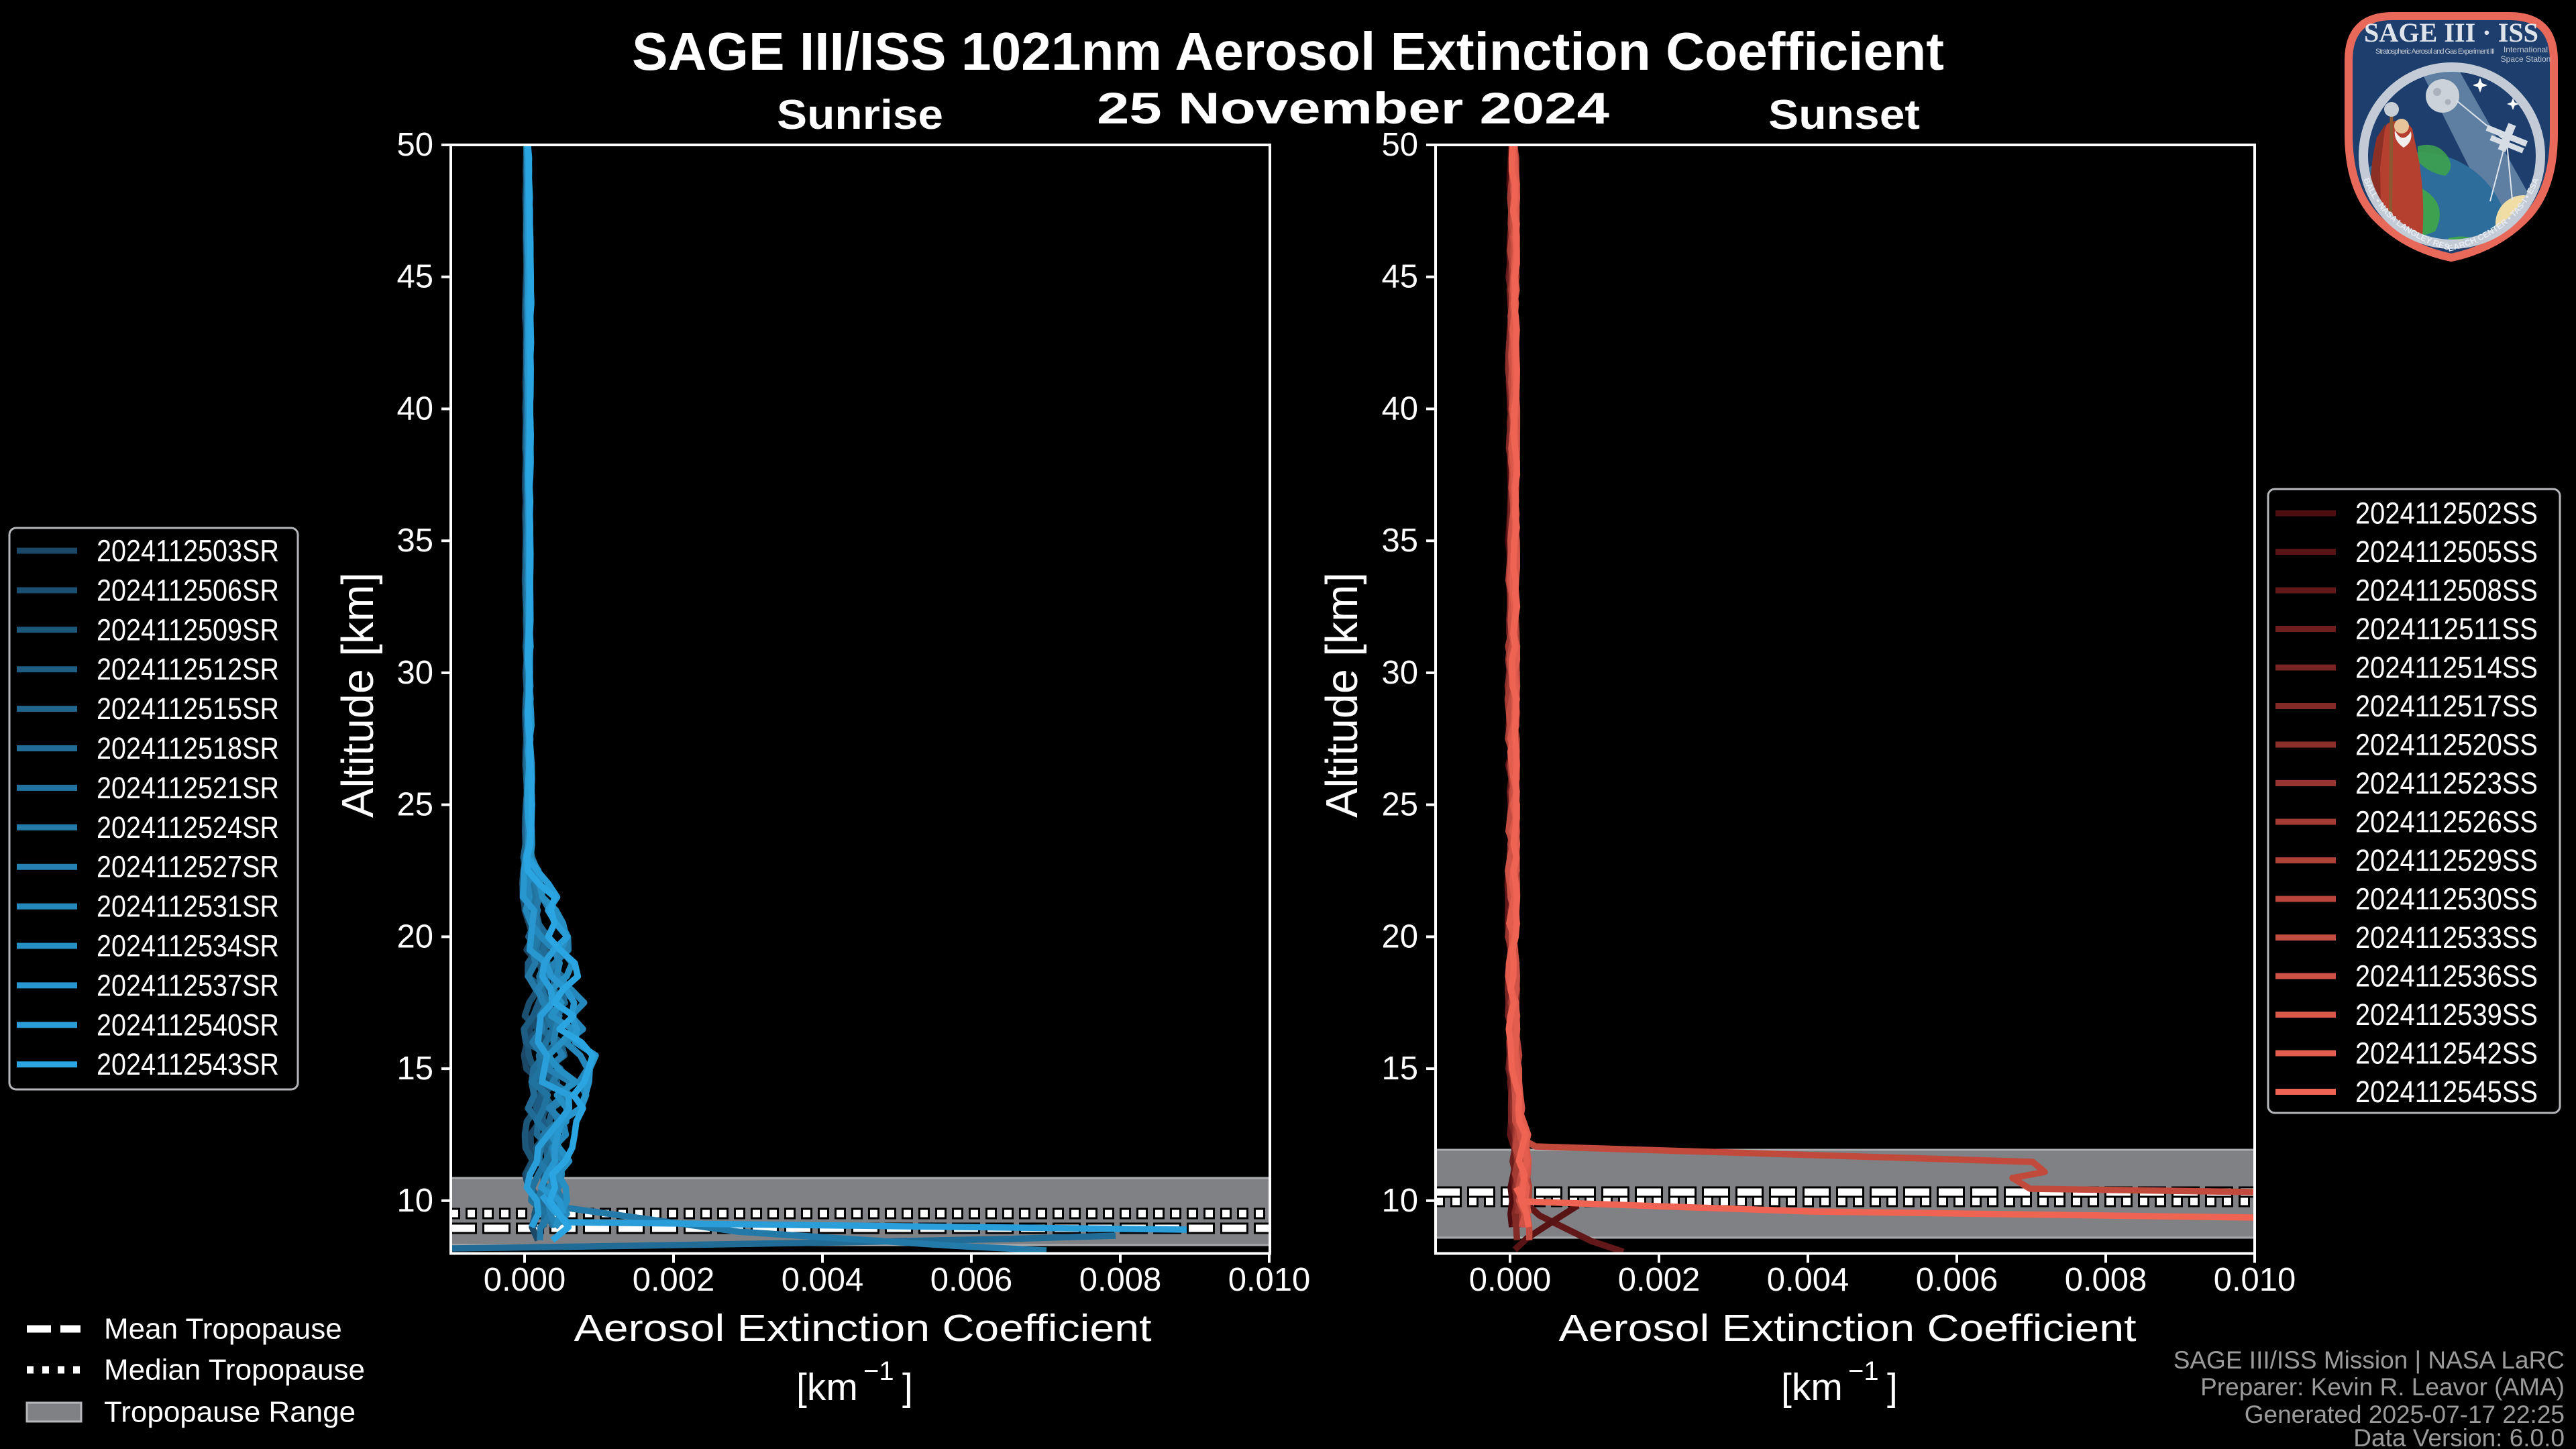 The width and height of the screenshot is (2576, 1449). I want to click on svg-text: Generated 2025-07-17 22:25, so click(2405, 1414).